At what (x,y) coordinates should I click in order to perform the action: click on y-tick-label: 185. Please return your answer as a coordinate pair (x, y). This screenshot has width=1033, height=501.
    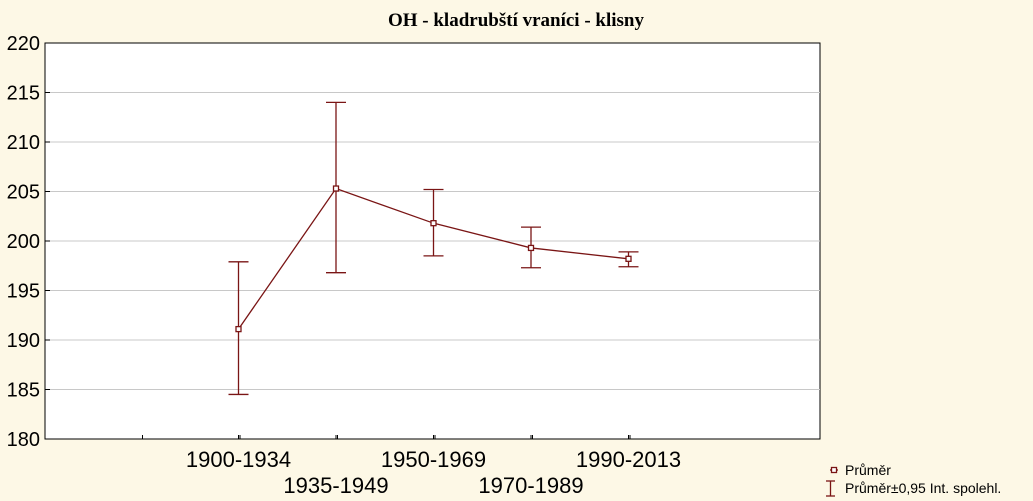
    Looking at the image, I should click on (23, 391).